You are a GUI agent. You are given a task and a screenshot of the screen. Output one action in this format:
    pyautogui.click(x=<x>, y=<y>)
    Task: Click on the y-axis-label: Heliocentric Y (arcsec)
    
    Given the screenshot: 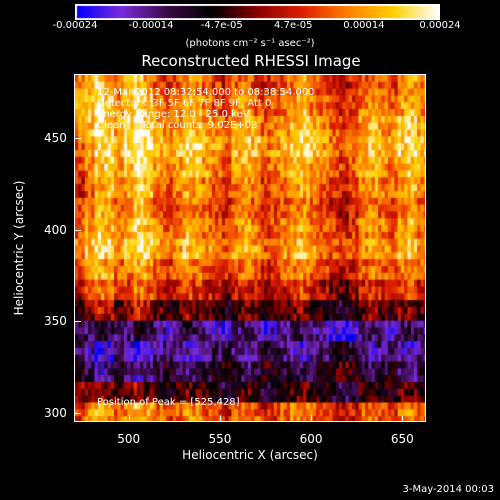 What is the action you would take?
    pyautogui.click(x=19, y=248)
    